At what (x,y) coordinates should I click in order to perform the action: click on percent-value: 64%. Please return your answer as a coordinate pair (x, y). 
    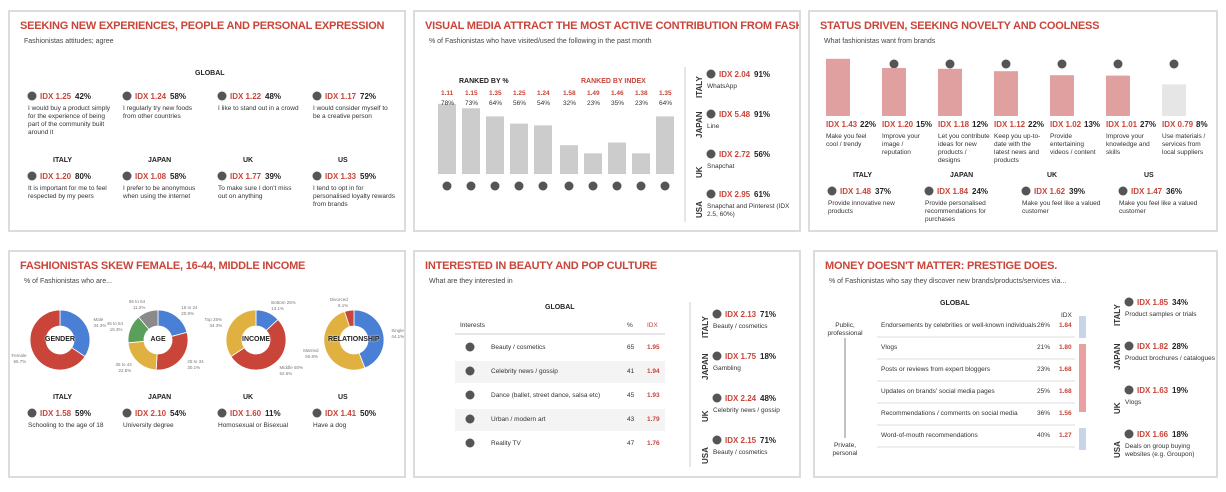
    Looking at the image, I should click on (666, 103).